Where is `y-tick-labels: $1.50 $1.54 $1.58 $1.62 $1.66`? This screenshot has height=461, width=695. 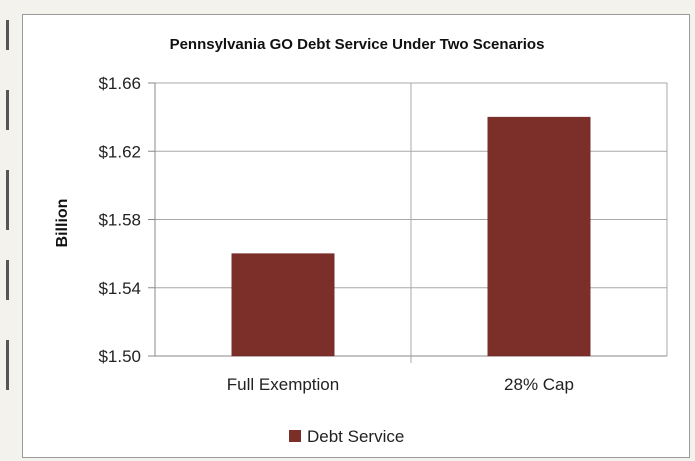
y-tick-labels: $1.50 $1.54 $1.58 $1.62 $1.66 is located at coordinates (119, 220).